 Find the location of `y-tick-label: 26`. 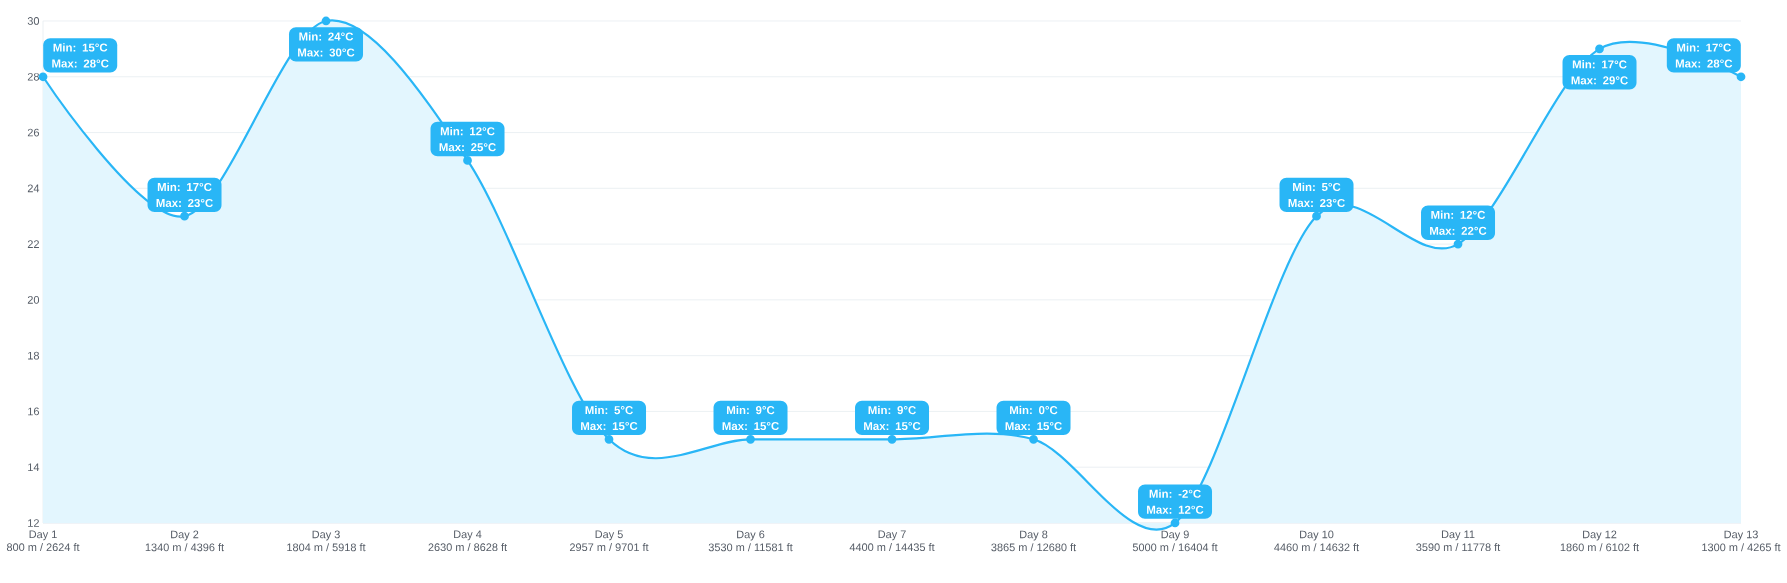

y-tick-label: 26 is located at coordinates (33, 132).